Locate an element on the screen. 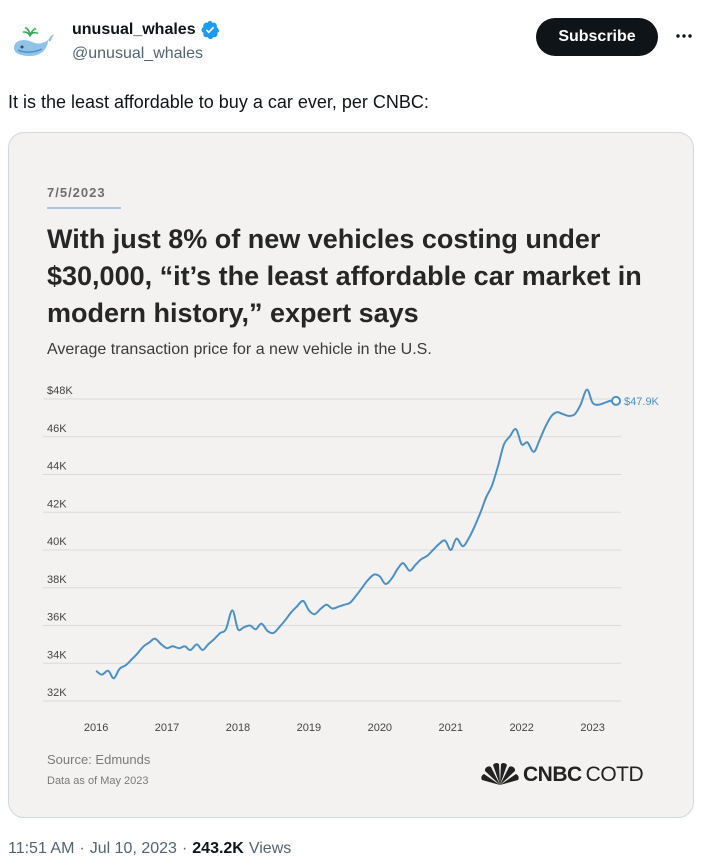 The height and width of the screenshot is (865, 716). subscribe-button: Subscribe is located at coordinates (597, 37).